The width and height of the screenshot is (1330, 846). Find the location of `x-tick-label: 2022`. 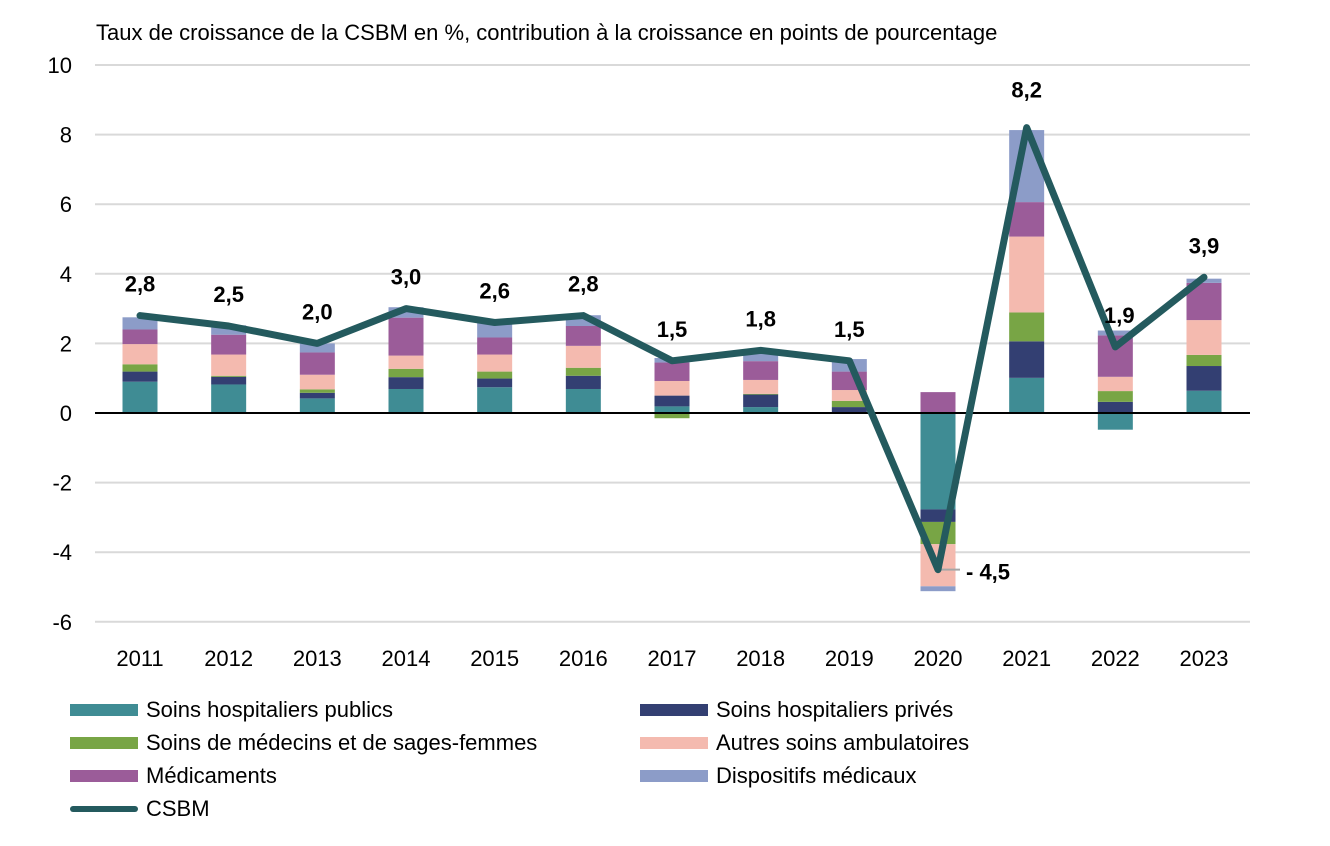

x-tick-label: 2022 is located at coordinates (1115, 658).